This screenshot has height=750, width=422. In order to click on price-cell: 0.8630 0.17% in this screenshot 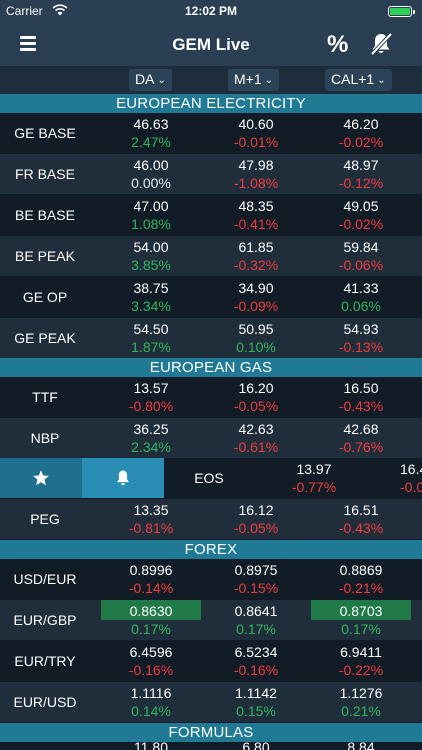, I will do `click(151, 620)`.